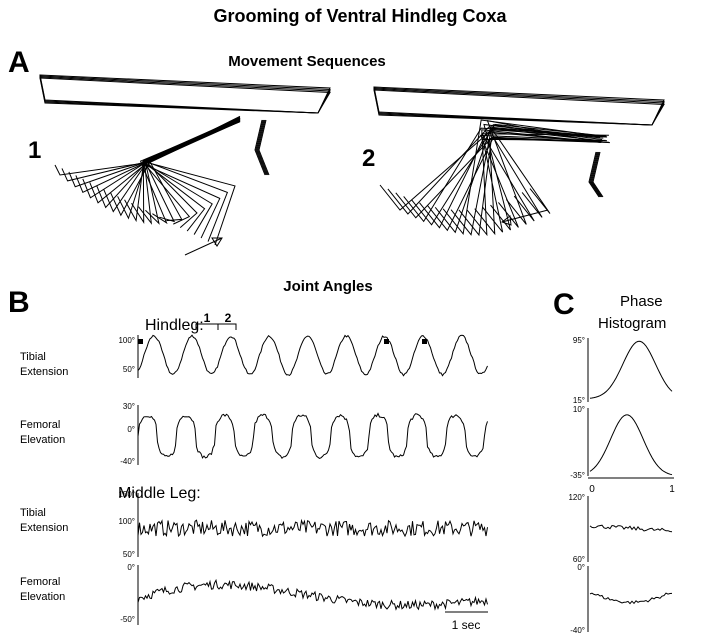 Image resolution: width=720 pixels, height=640 pixels. I want to click on phase-label: 2, so click(228, 318).